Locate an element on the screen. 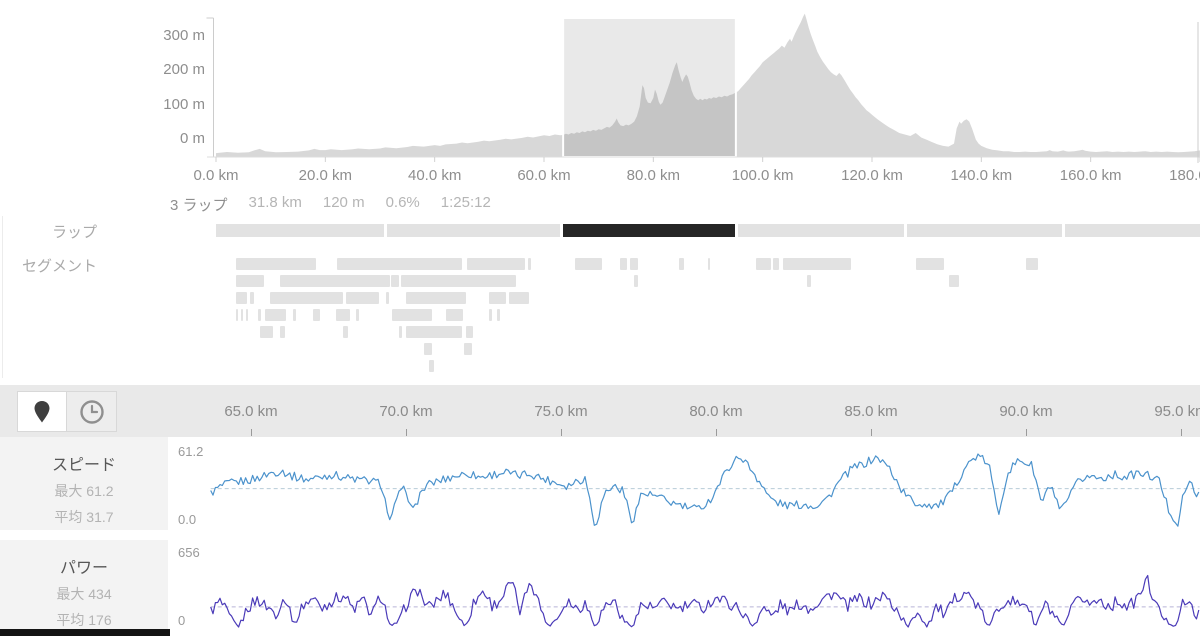 The width and height of the screenshot is (1200, 636). lap-count: 3 ラップ is located at coordinates (199, 205).